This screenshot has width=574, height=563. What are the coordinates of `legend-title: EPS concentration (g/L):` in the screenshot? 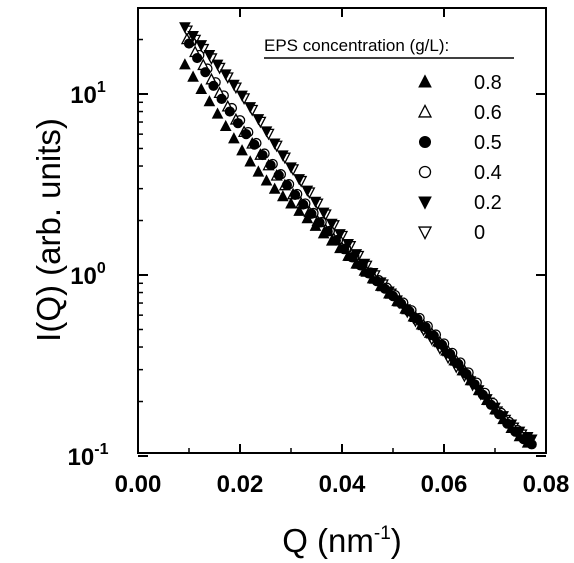 It's located at (356, 45).